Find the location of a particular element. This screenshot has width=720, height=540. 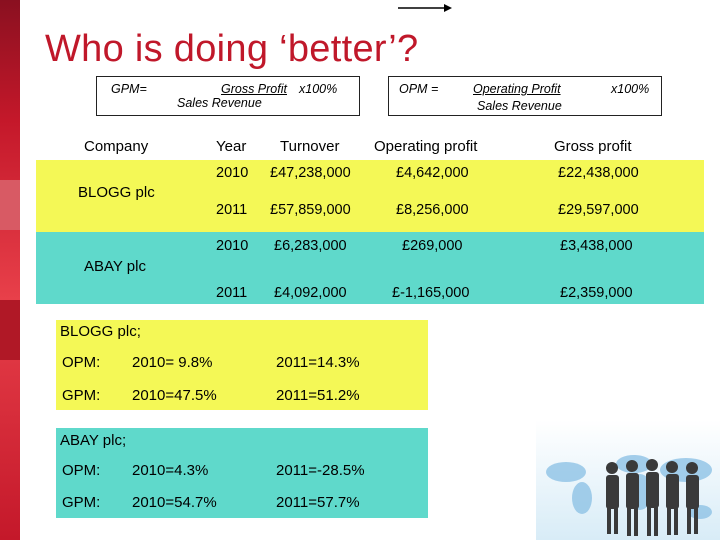

gpm-denominator: Sales Revenue is located at coordinates (219, 103).